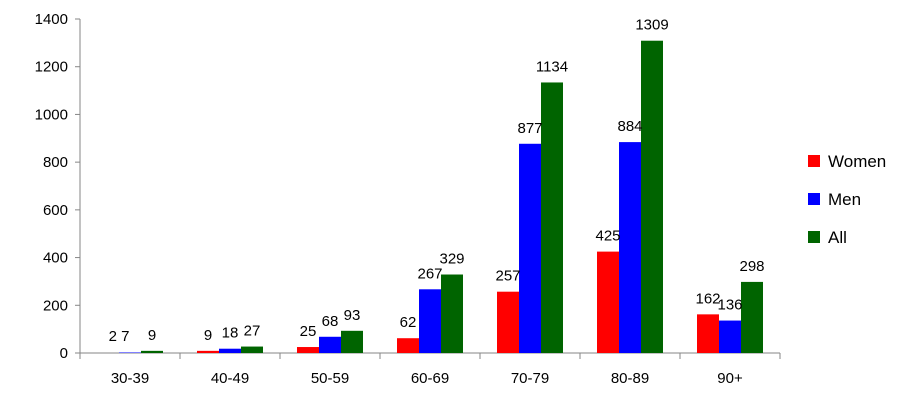 The image size is (923, 408). What do you see at coordinates (130, 378) in the screenshot?
I see `x-tick-label: 30-39` at bounding box center [130, 378].